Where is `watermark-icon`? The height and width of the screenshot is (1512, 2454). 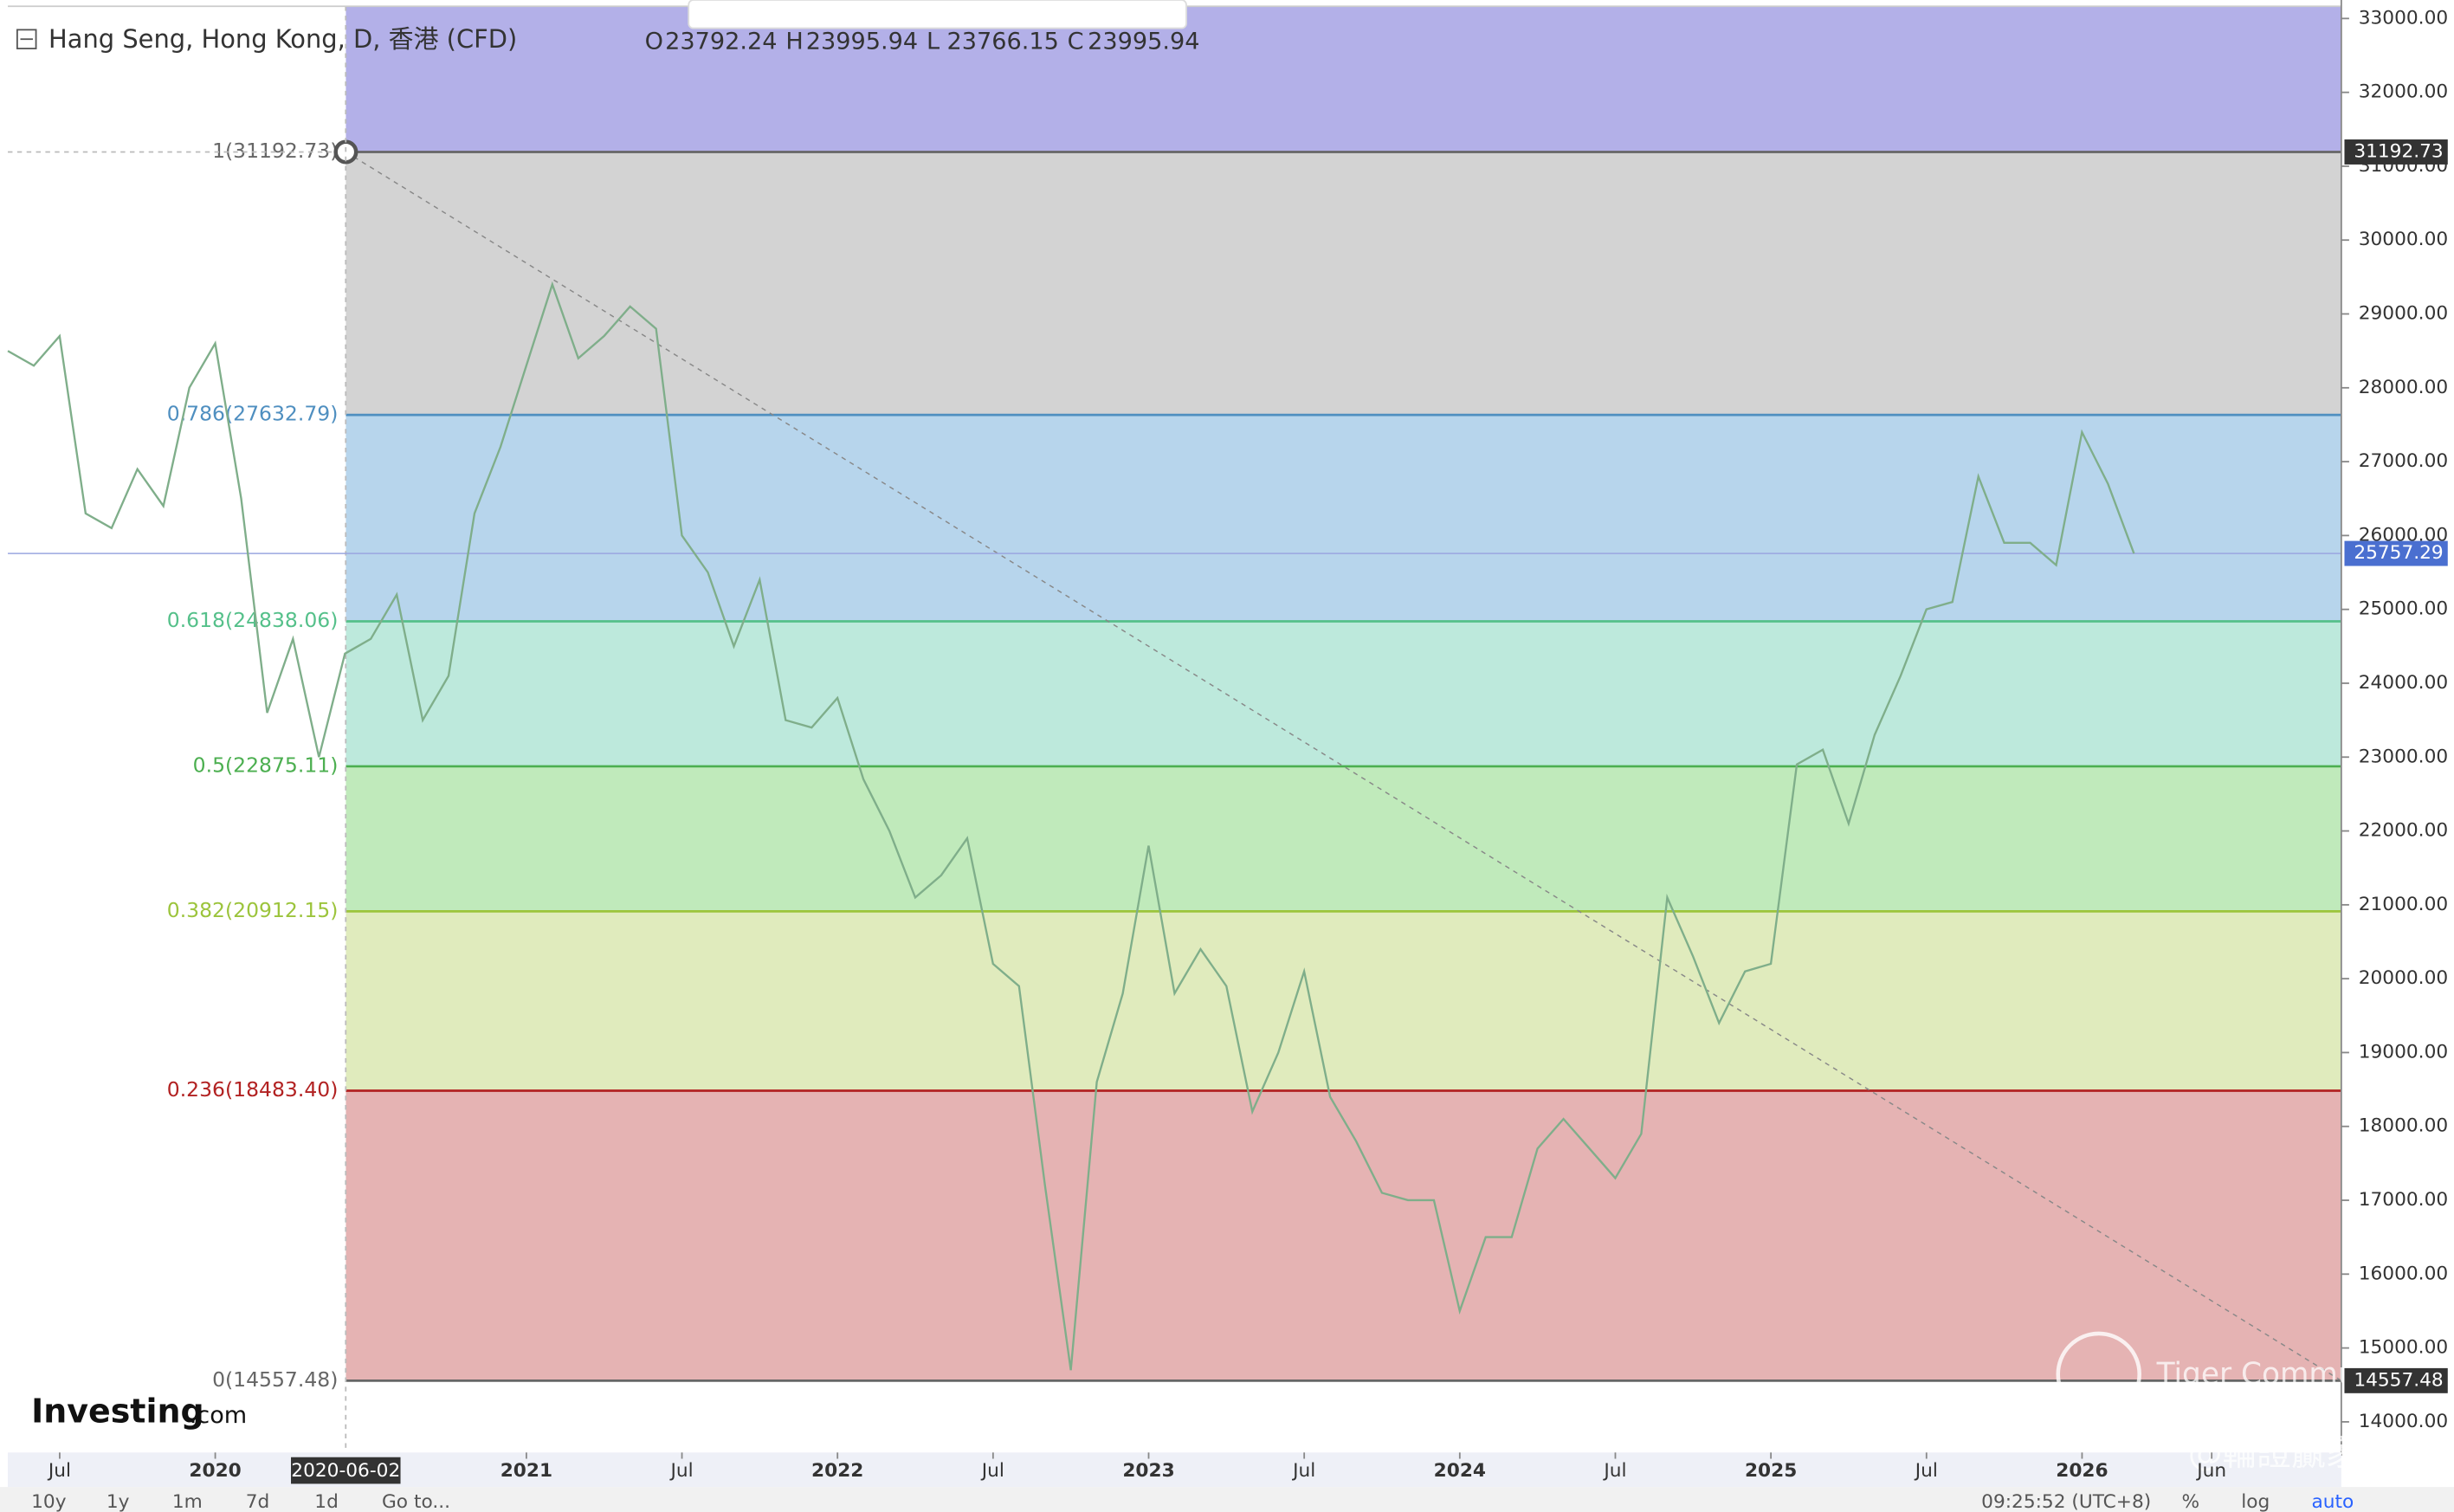 watermark-icon is located at coordinates (2098, 1374).